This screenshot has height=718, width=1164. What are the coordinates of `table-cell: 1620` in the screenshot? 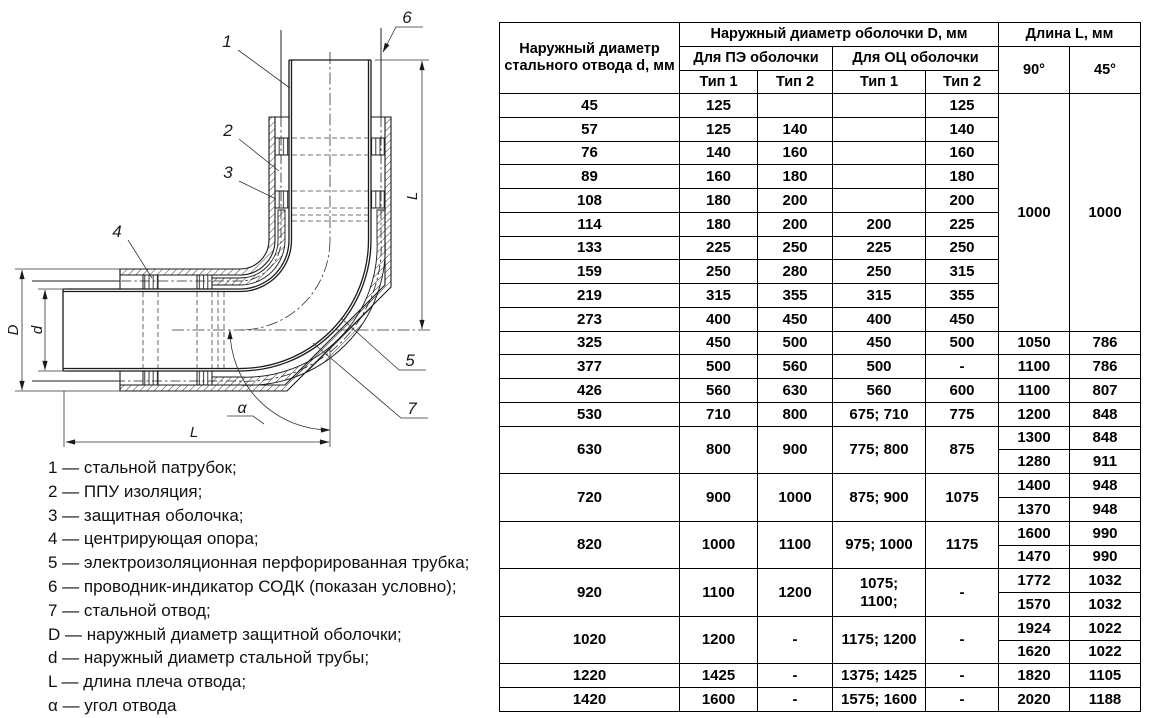 It's located at (1034, 652).